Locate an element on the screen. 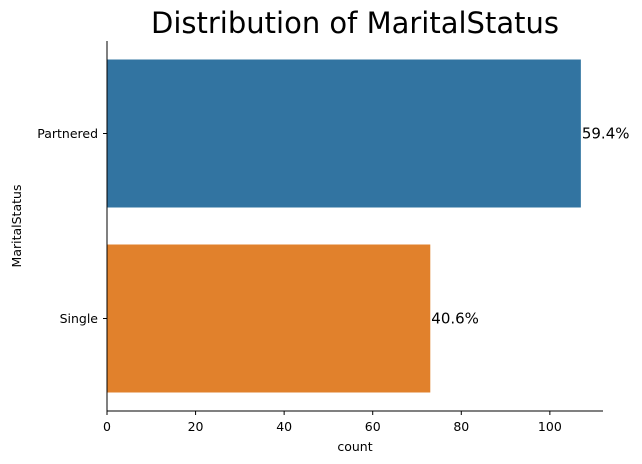  y-ticks-layer: Partnered Single is located at coordinates (72, 226).